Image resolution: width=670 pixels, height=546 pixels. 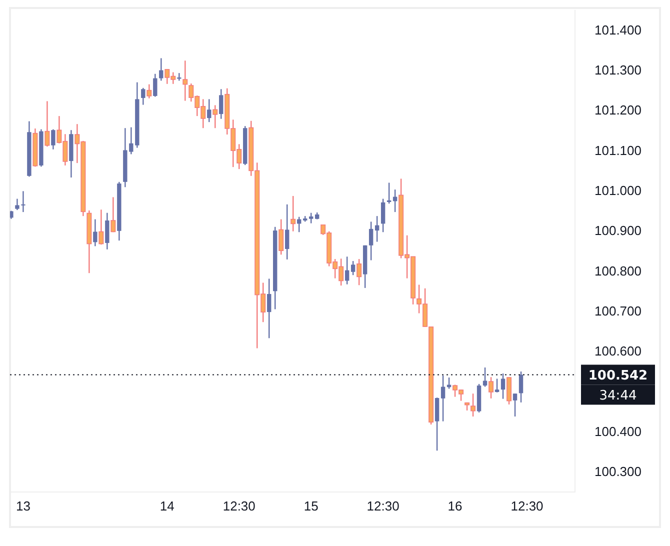 What do you see at coordinates (455, 506) in the screenshot?
I see `x-tick-label: 16` at bounding box center [455, 506].